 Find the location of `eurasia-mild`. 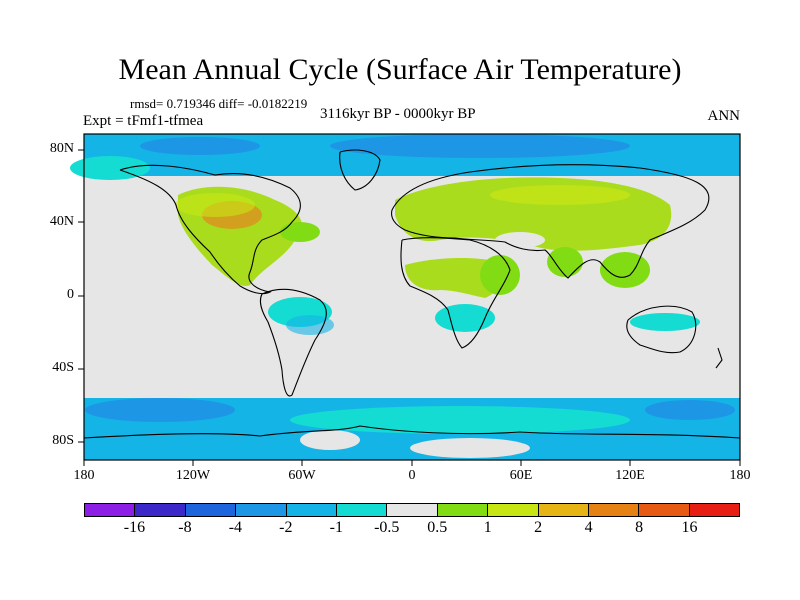

eurasia-mild is located at coordinates (560, 195).